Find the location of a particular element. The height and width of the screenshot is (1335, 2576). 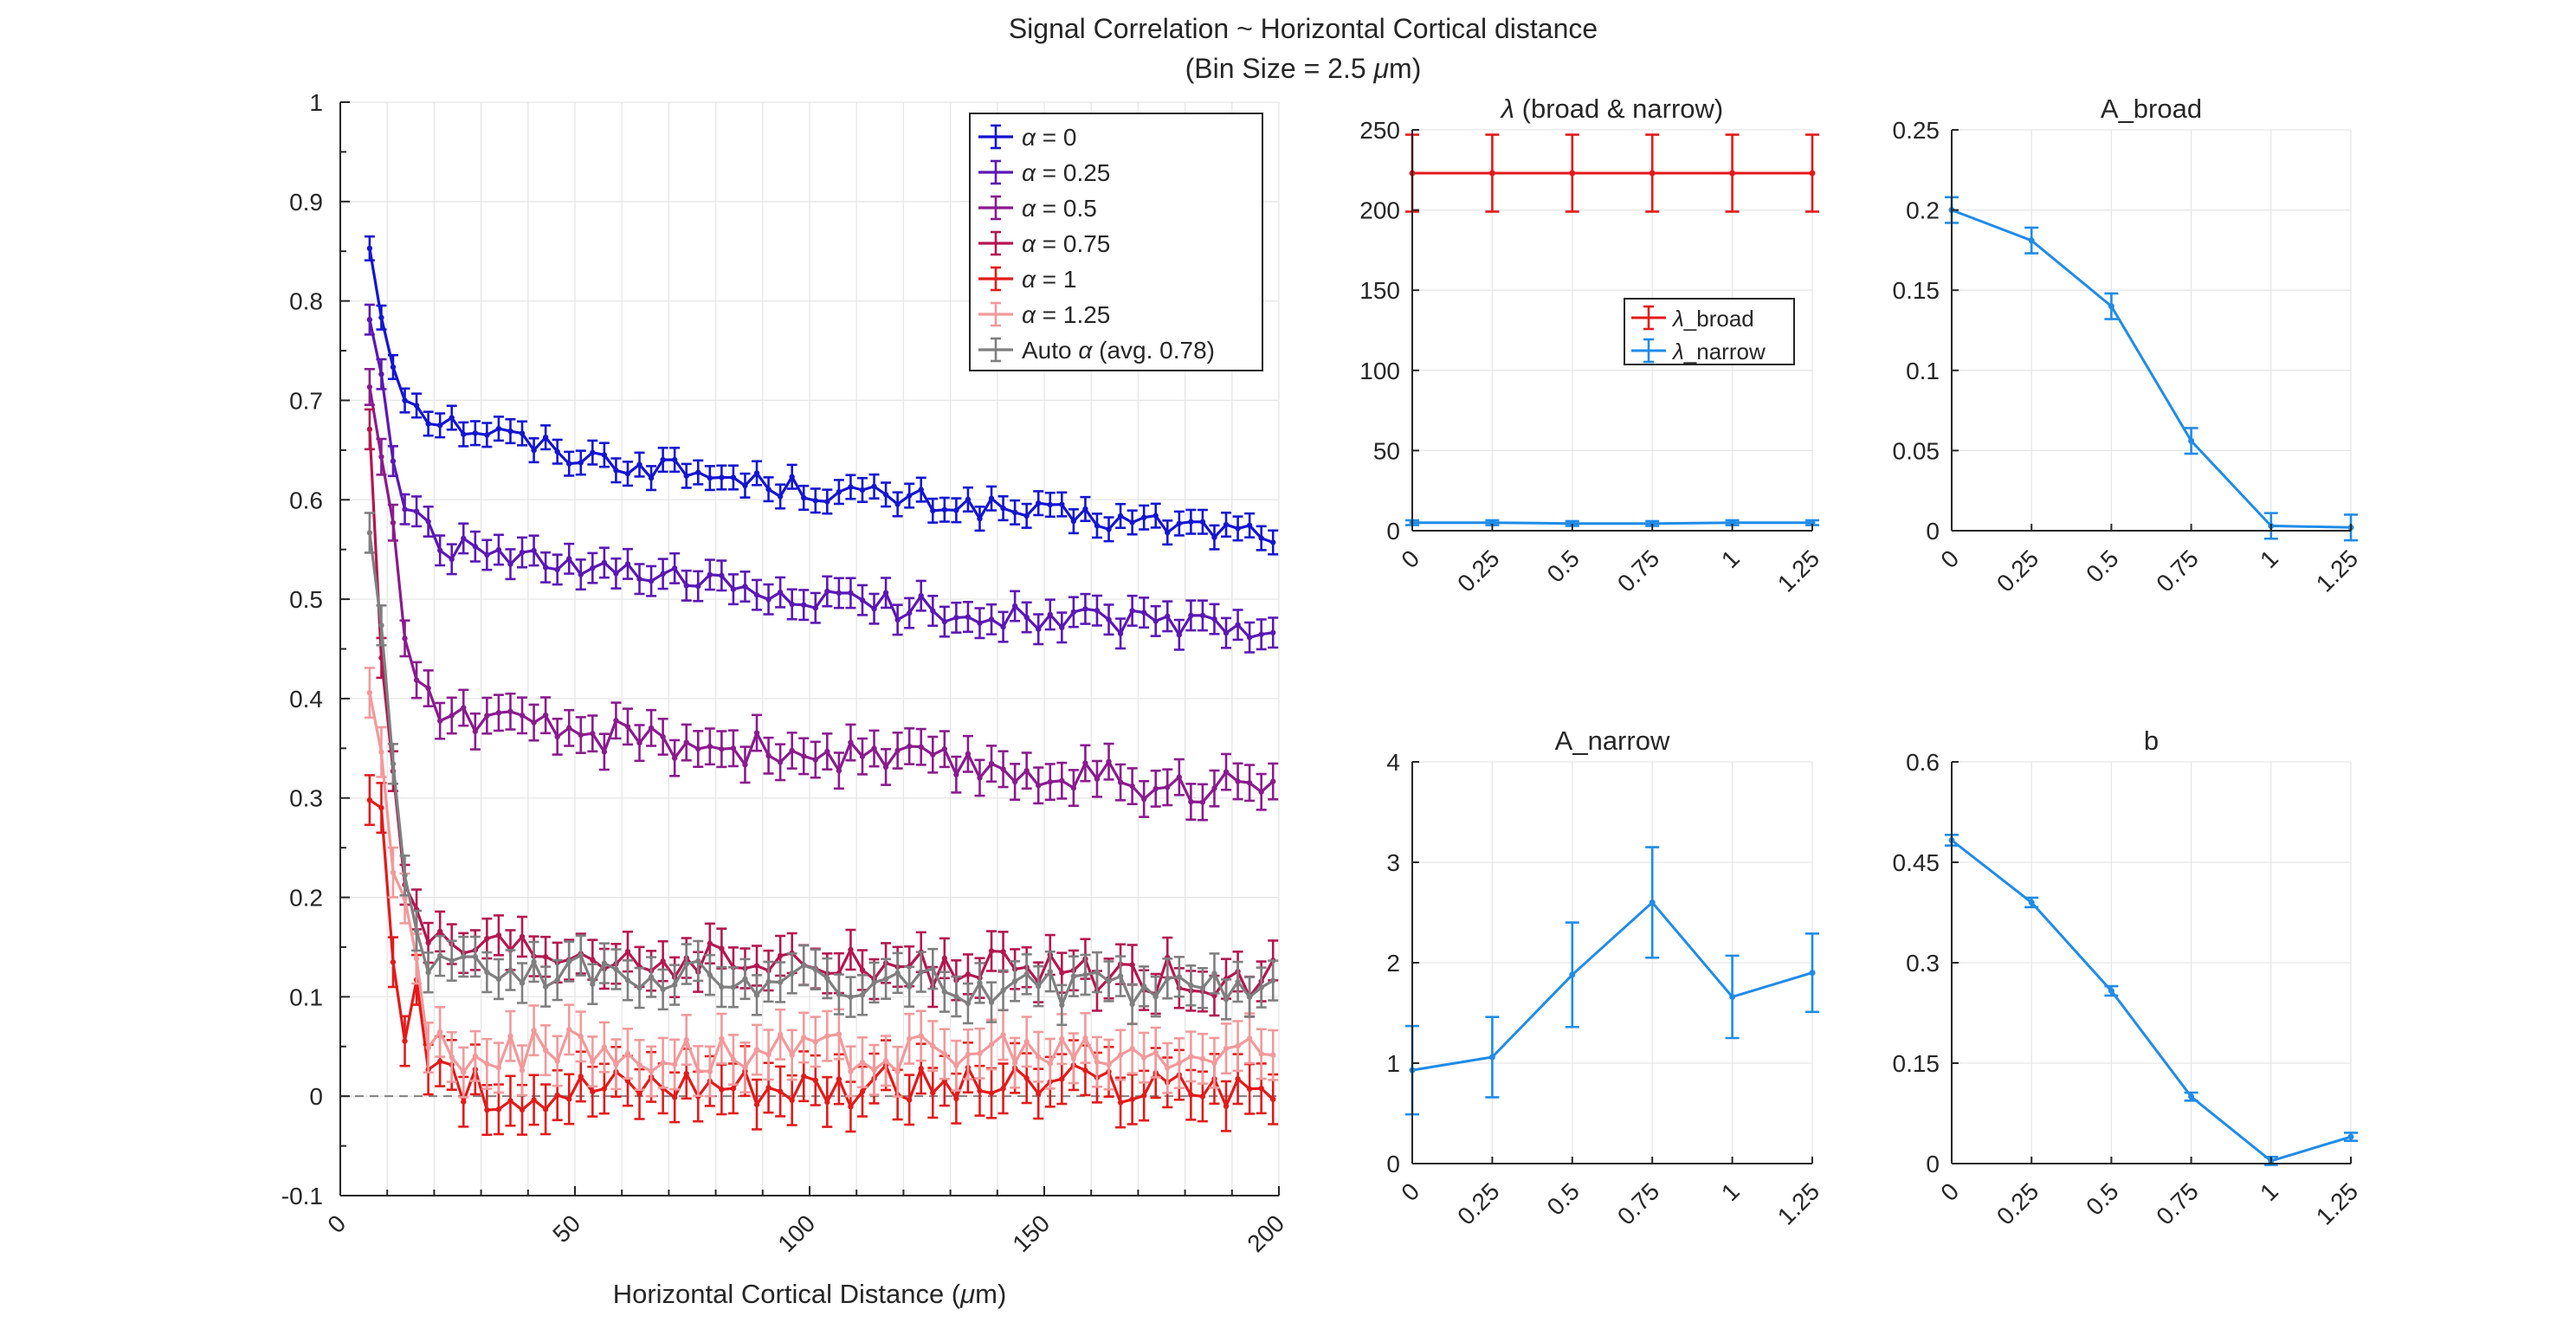

legend-entry-1: λ_narrow is located at coordinates (1698, 351).